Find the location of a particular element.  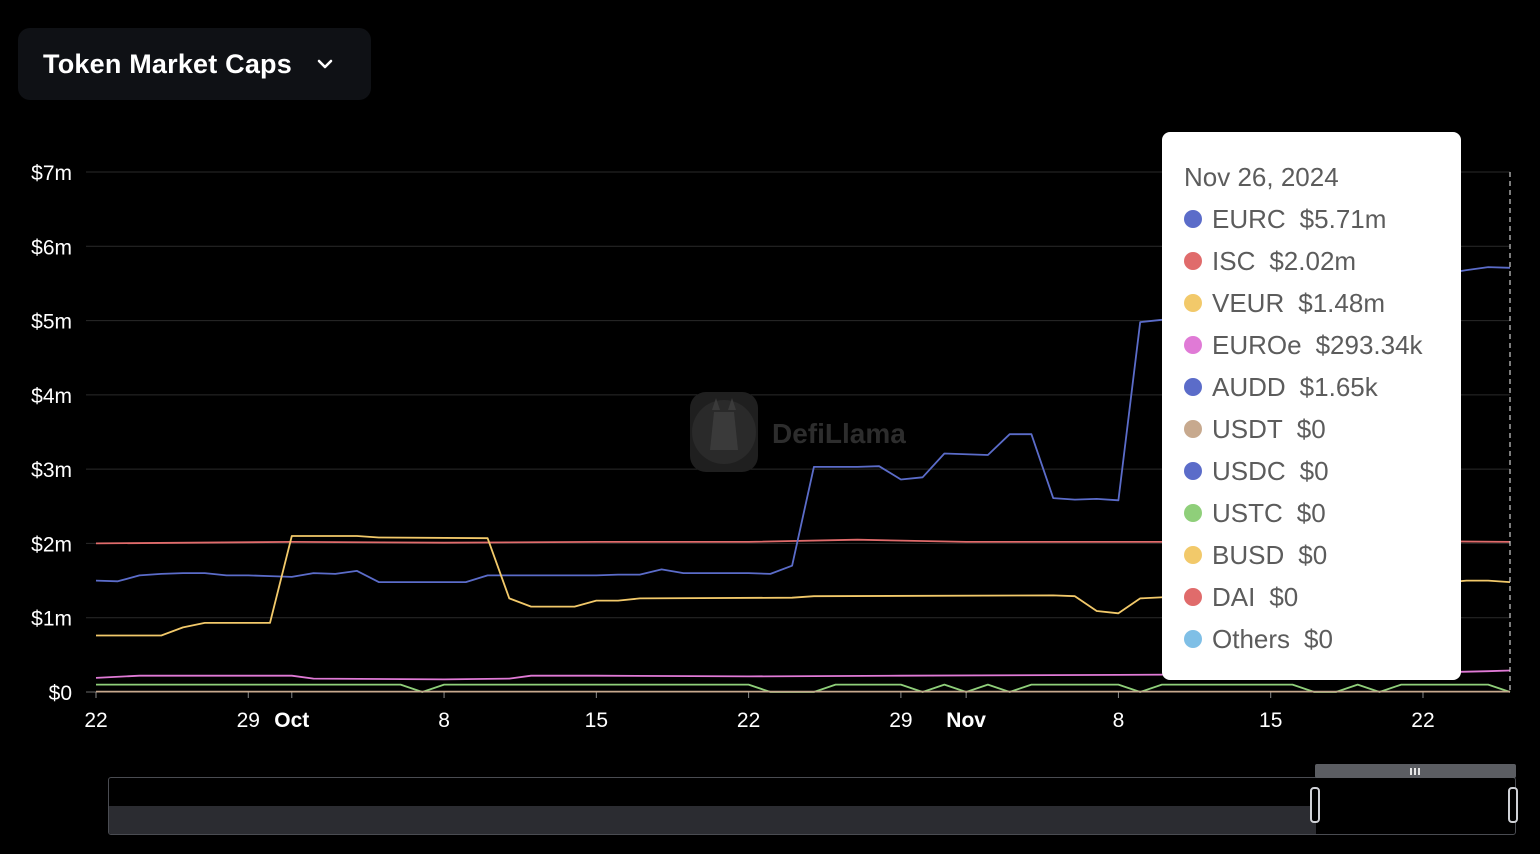

tooltip-series-value: $293.34k is located at coordinates (1369, 345).